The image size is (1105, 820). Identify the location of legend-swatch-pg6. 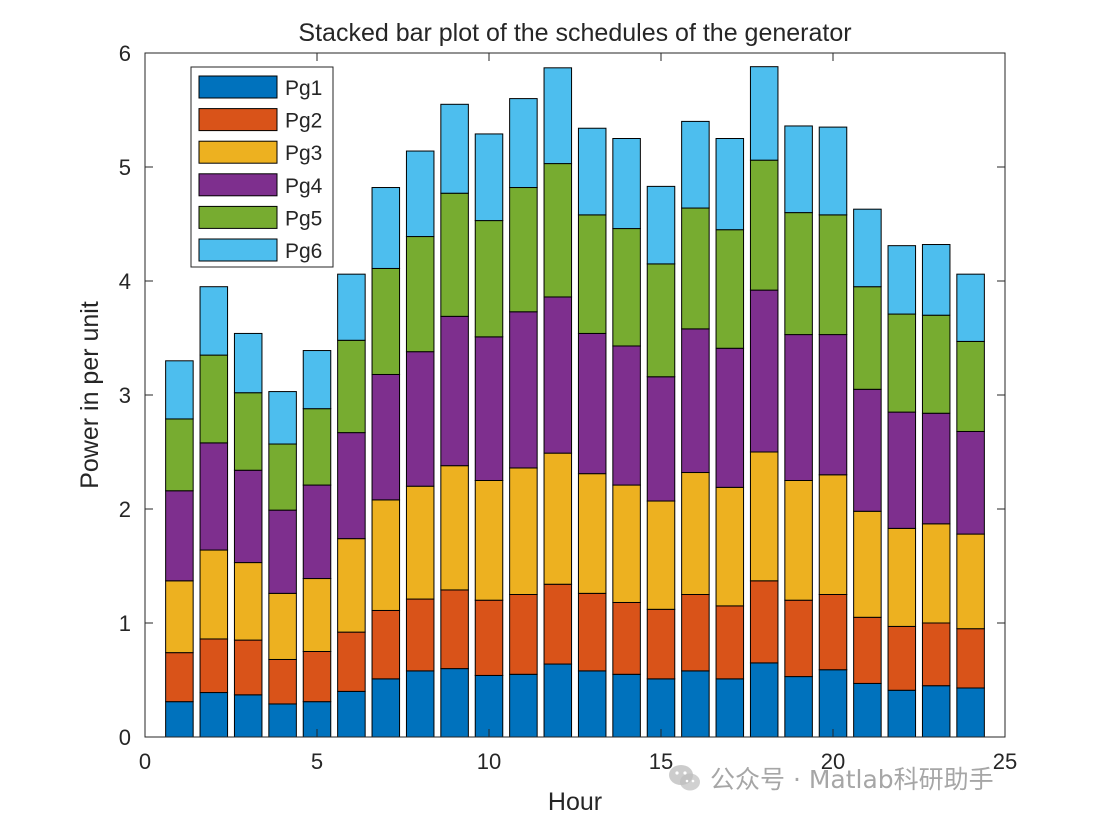
(238, 250).